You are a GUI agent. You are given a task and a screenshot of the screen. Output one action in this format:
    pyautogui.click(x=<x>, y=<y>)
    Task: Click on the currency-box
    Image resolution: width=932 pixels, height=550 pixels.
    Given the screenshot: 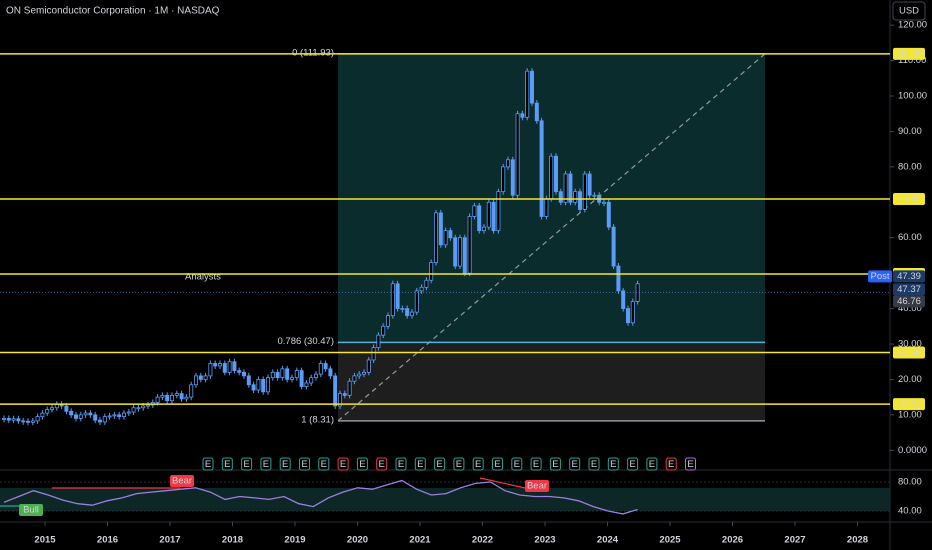 What is the action you would take?
    pyautogui.click(x=909, y=11)
    